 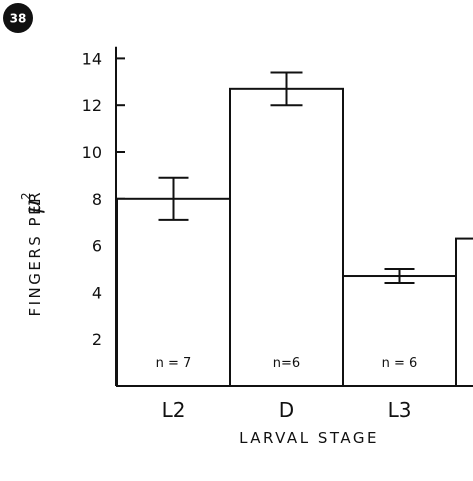 I want to click on sample-size-label: n=6, so click(x=286, y=363).